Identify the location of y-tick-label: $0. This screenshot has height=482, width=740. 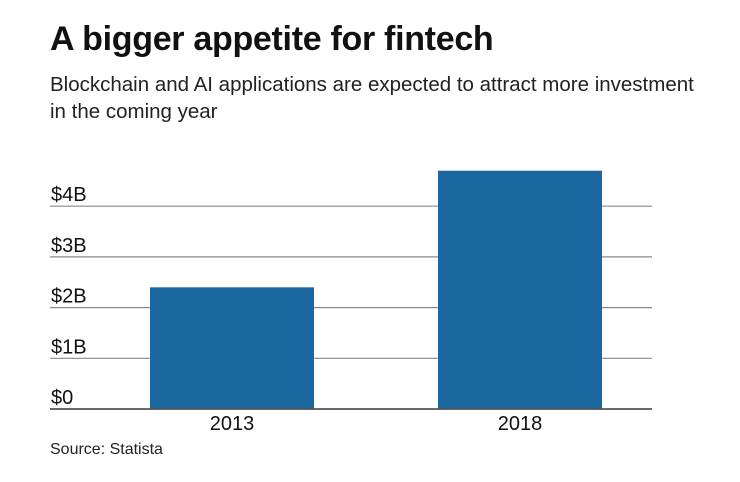
(62, 398).